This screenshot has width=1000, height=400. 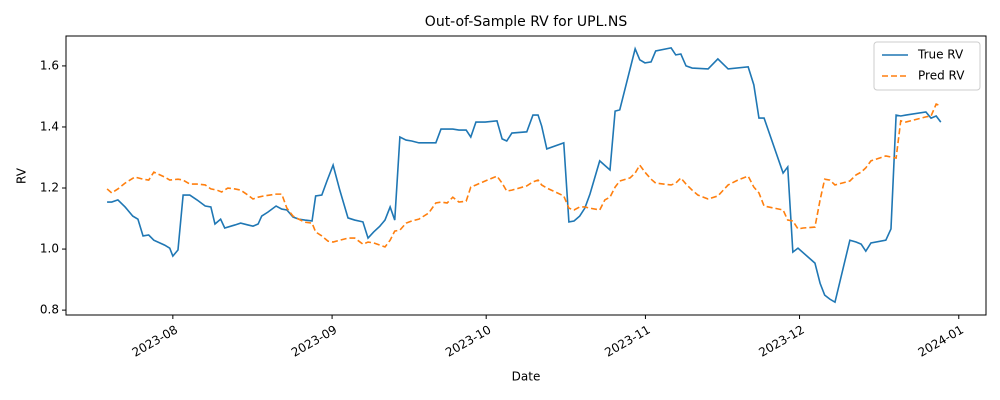 I want to click on y-tick-label: 1.0, so click(x=49, y=249).